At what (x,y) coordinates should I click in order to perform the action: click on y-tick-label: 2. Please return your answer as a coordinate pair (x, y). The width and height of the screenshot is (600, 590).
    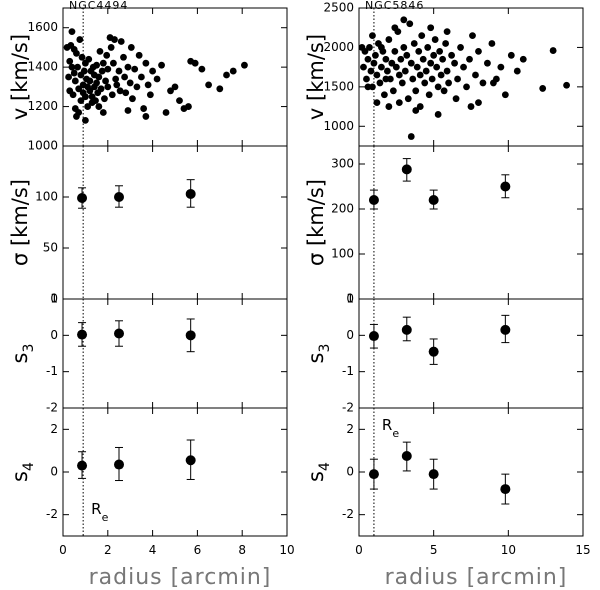
    Looking at the image, I should click on (54, 429).